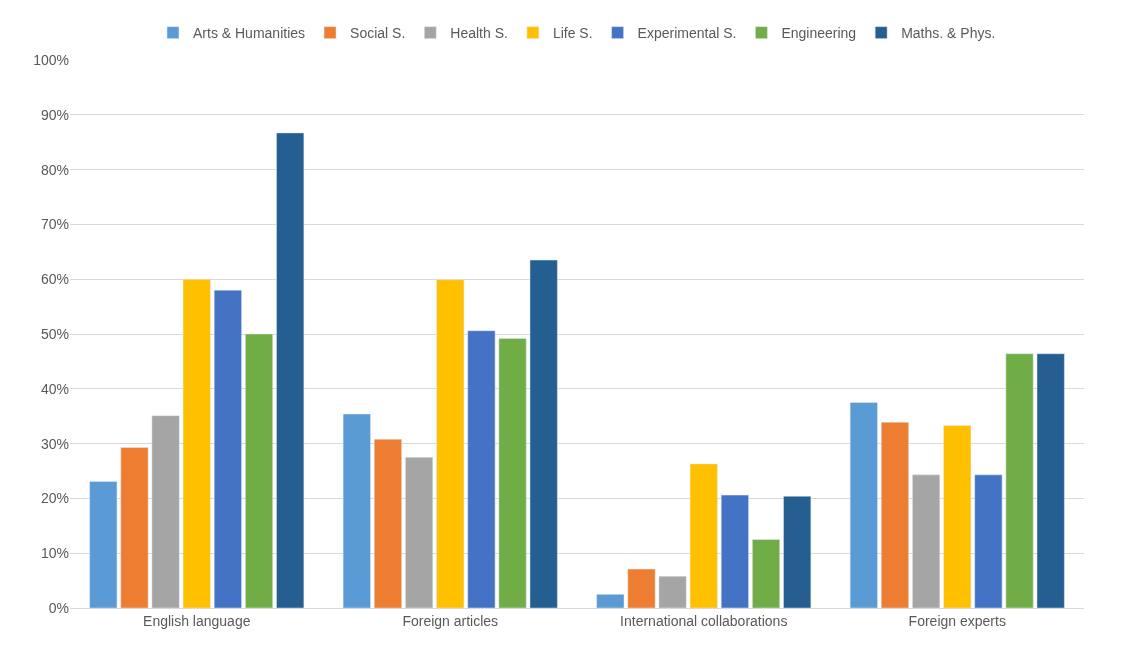  I want to click on x-tick-label: Foreign experts, so click(957, 620).